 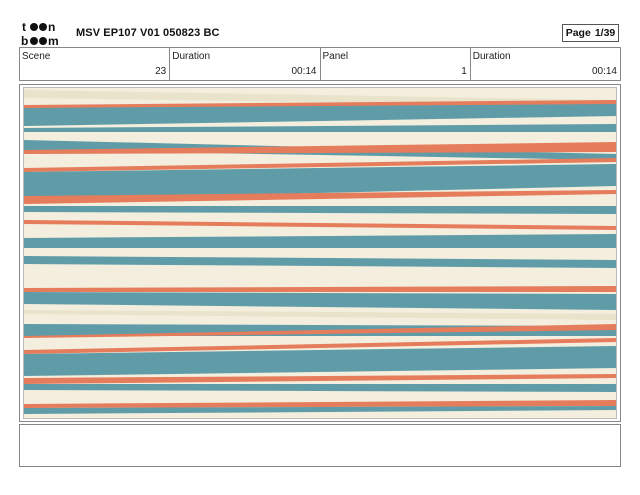 I want to click on svg-text: n, so click(x=51, y=27).